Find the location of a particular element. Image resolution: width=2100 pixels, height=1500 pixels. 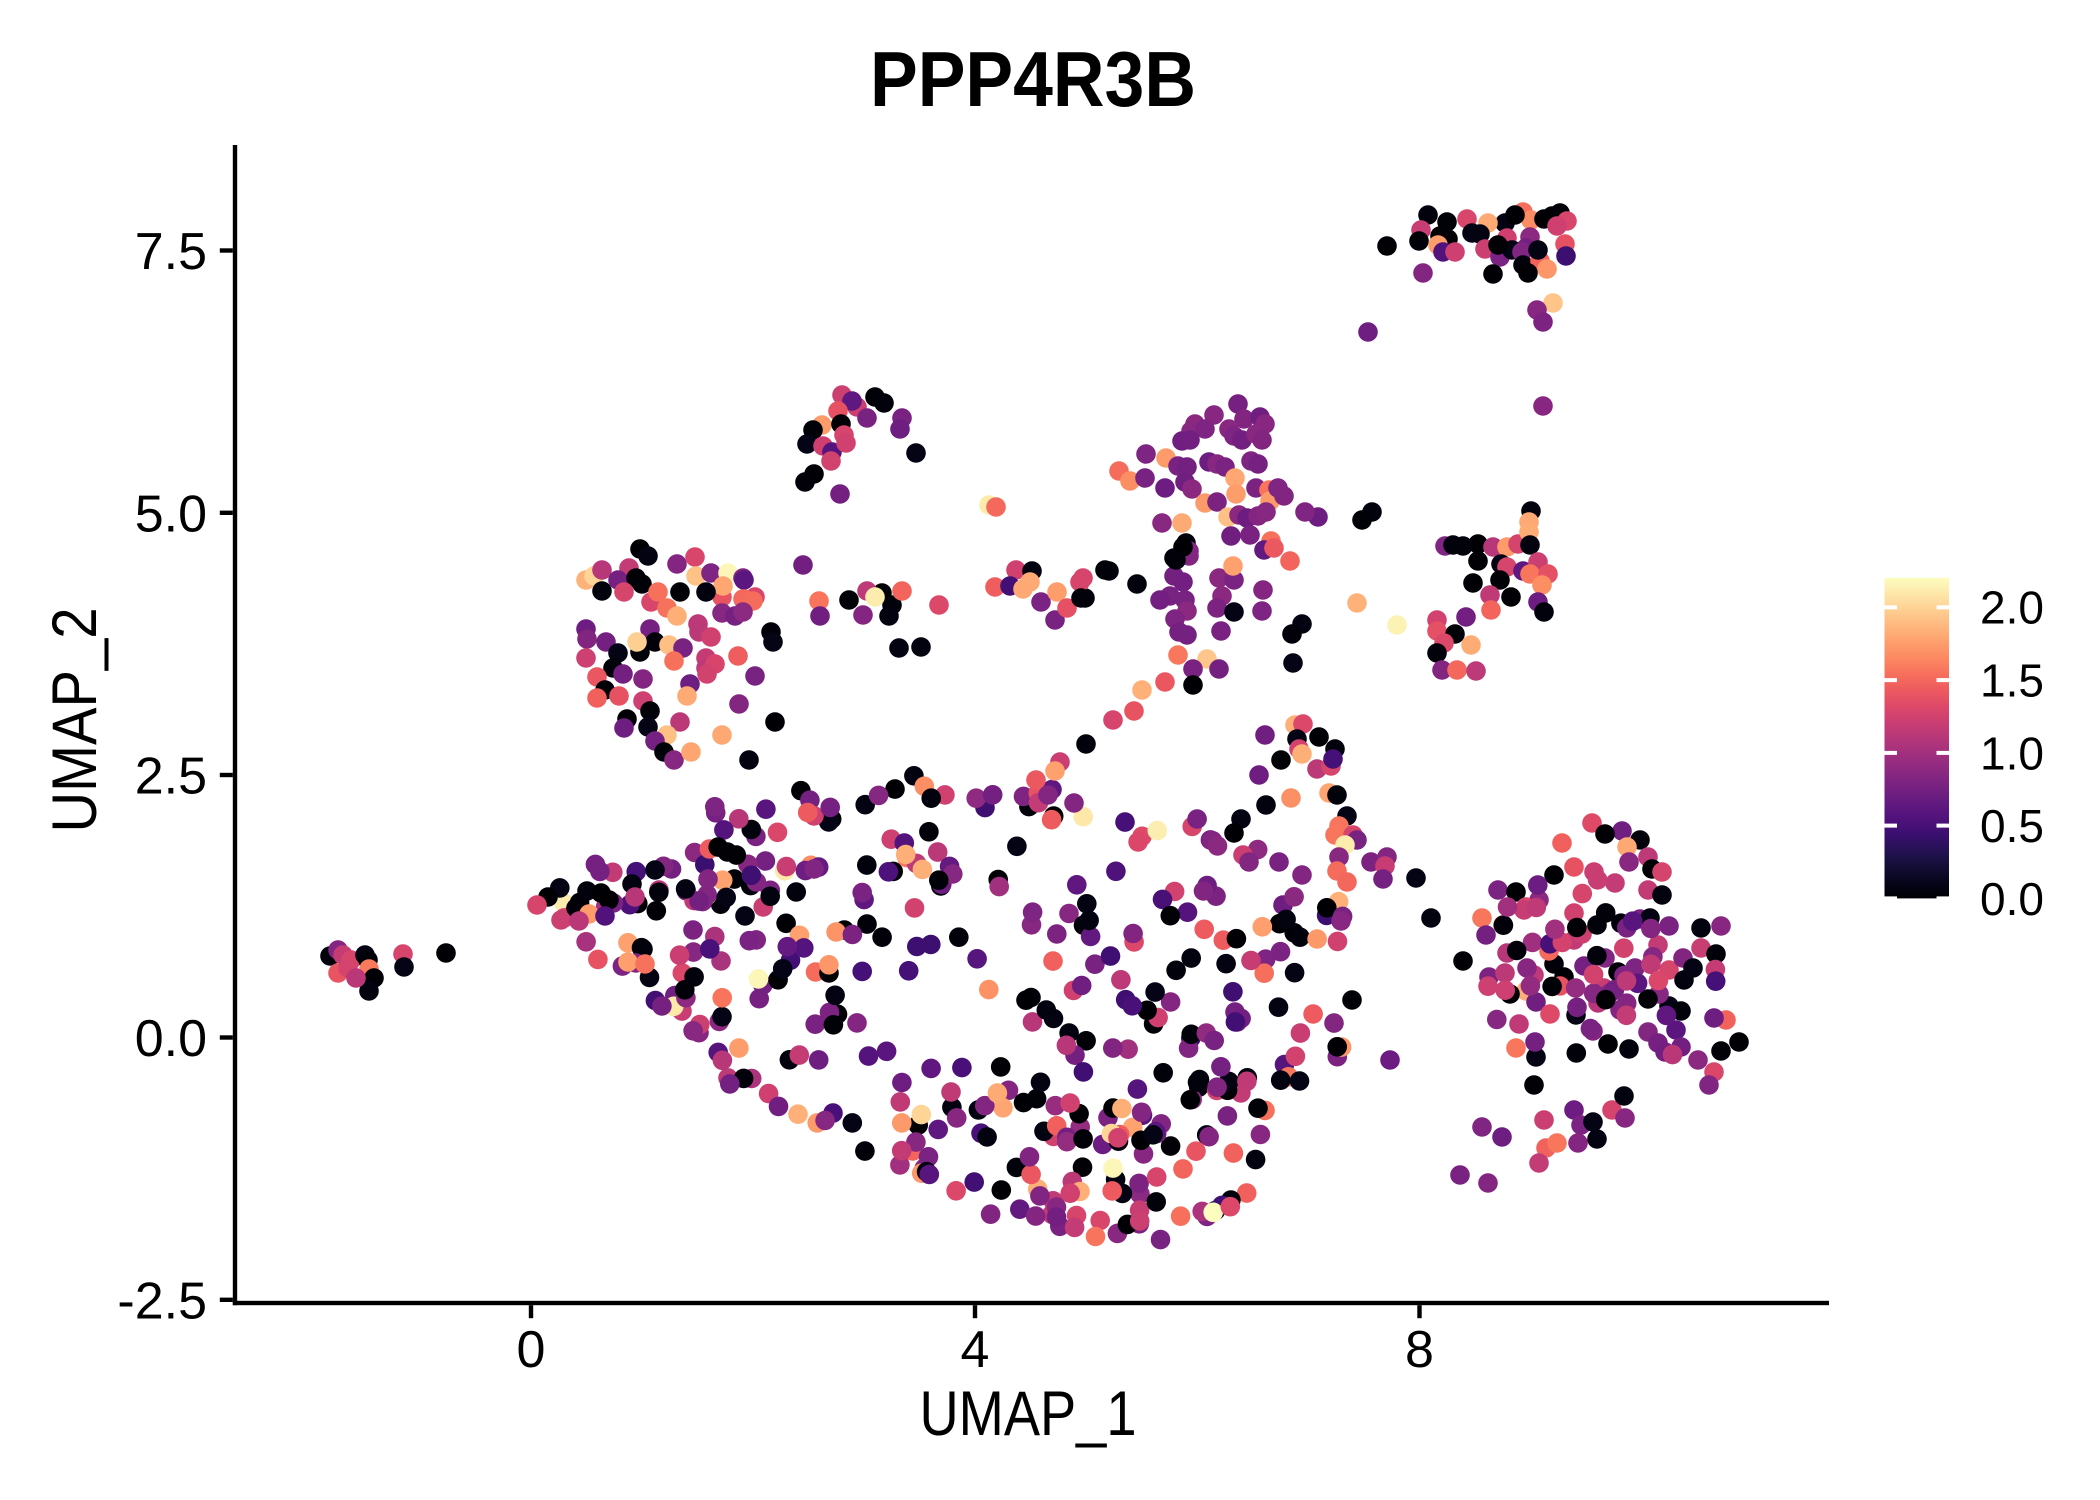

svg-text: 1.5 is located at coordinates (2012, 681).